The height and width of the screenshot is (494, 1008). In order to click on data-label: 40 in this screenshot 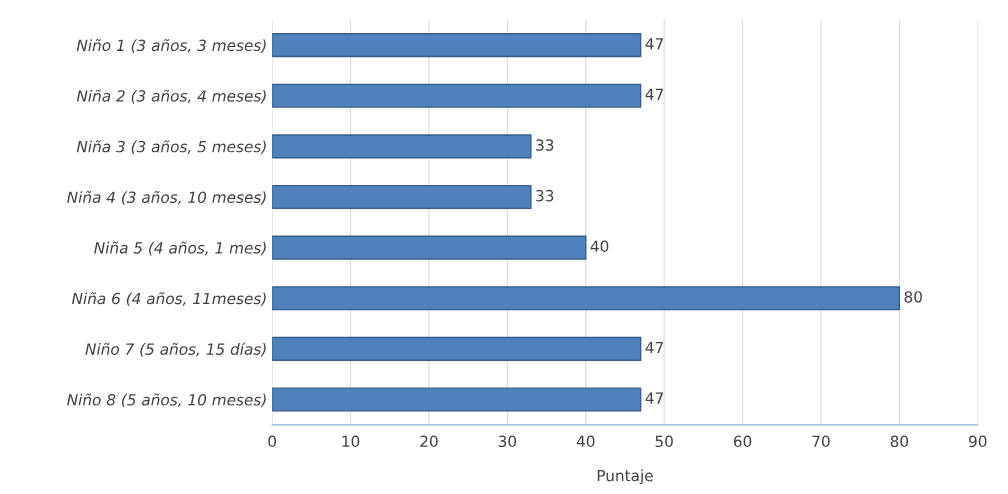, I will do `click(599, 246)`.